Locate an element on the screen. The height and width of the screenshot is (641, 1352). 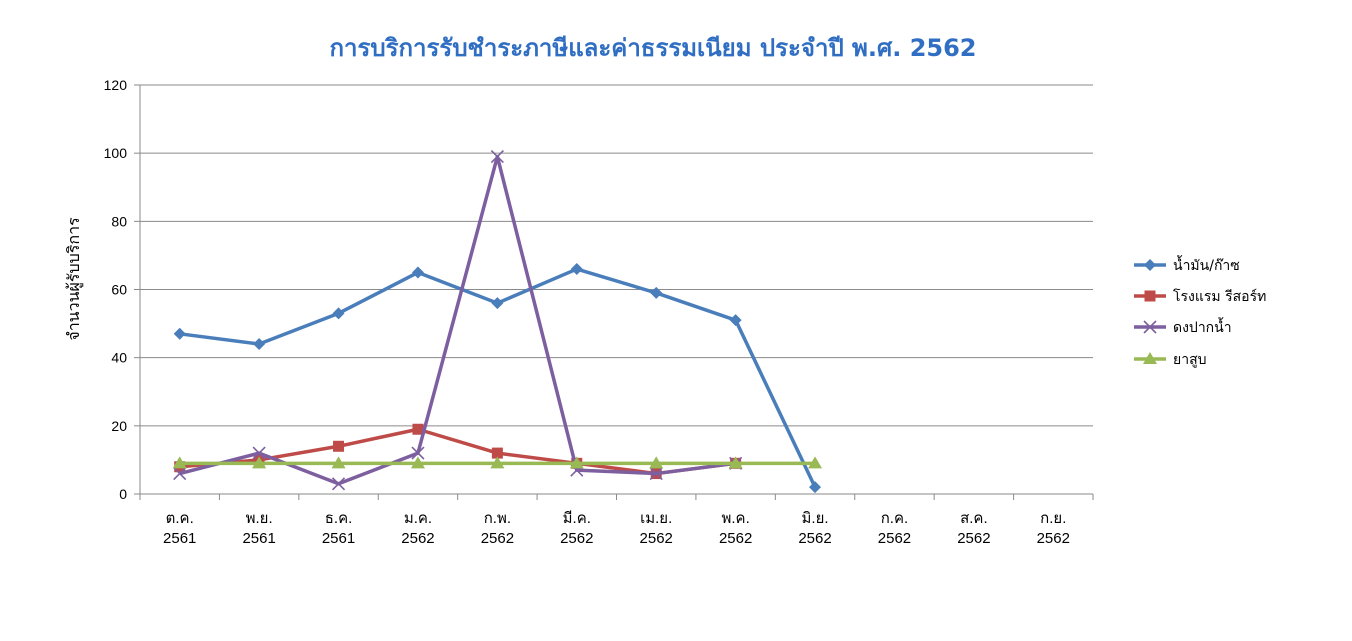
x-tick-label-month: พ.ค. is located at coordinates (735, 518).